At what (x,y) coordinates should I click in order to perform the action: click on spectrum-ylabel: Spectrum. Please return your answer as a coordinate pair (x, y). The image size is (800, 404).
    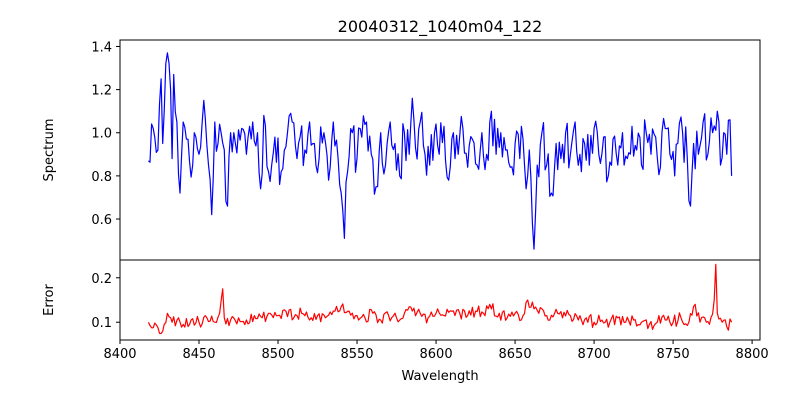
    Looking at the image, I should click on (49, 150).